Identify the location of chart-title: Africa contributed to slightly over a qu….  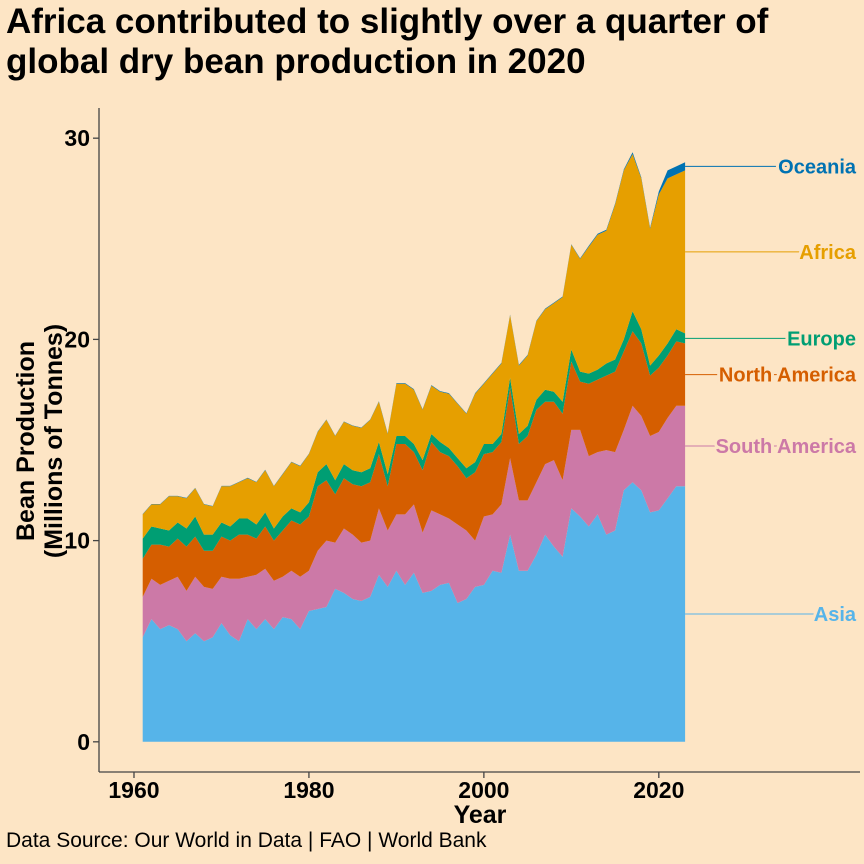
(387, 41).